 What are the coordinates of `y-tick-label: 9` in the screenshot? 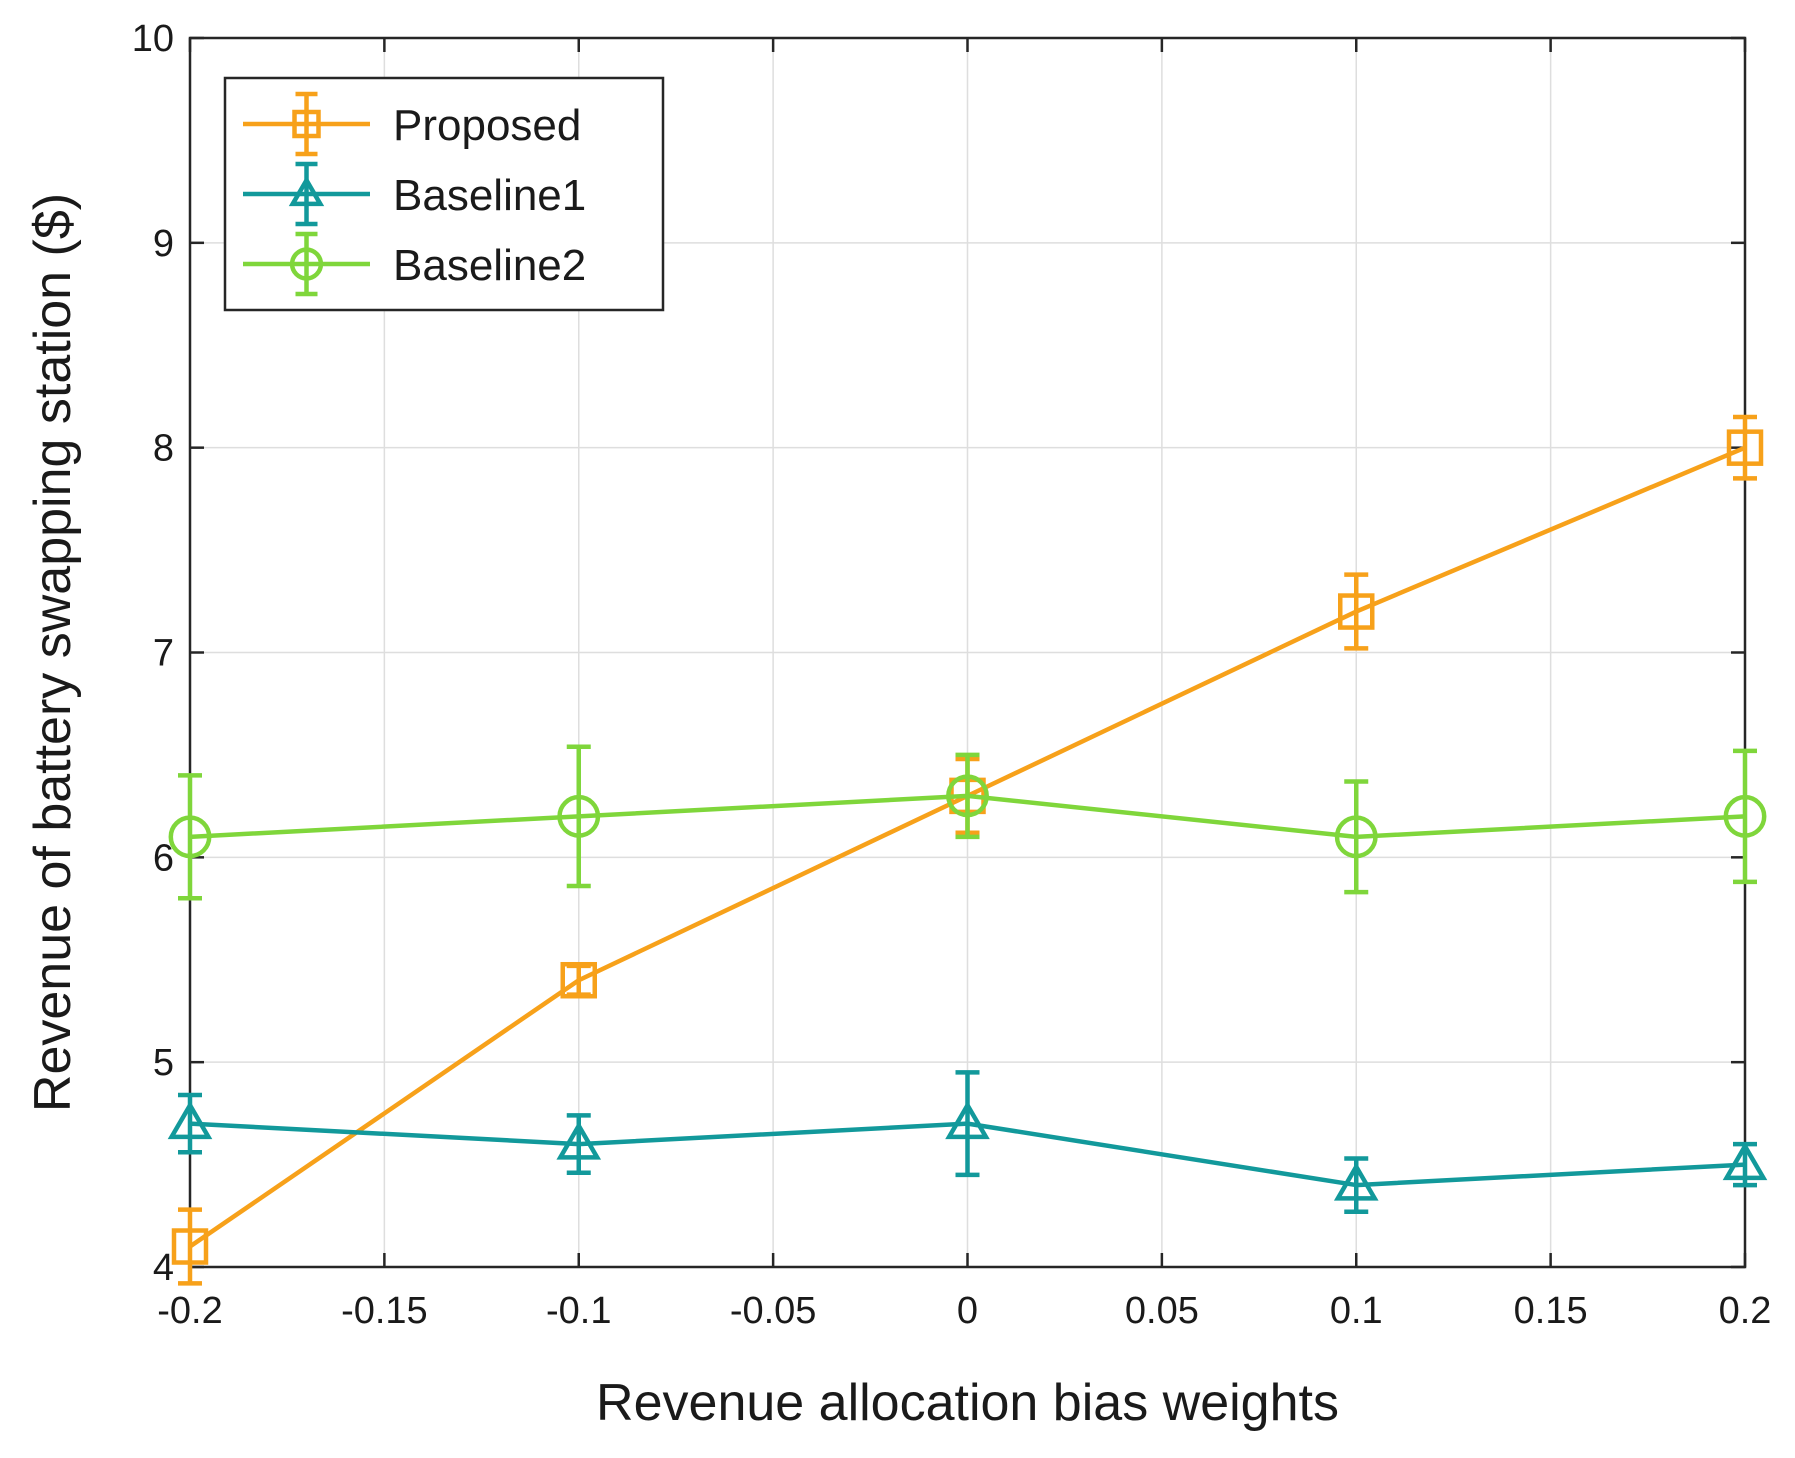 It's located at (163, 244).